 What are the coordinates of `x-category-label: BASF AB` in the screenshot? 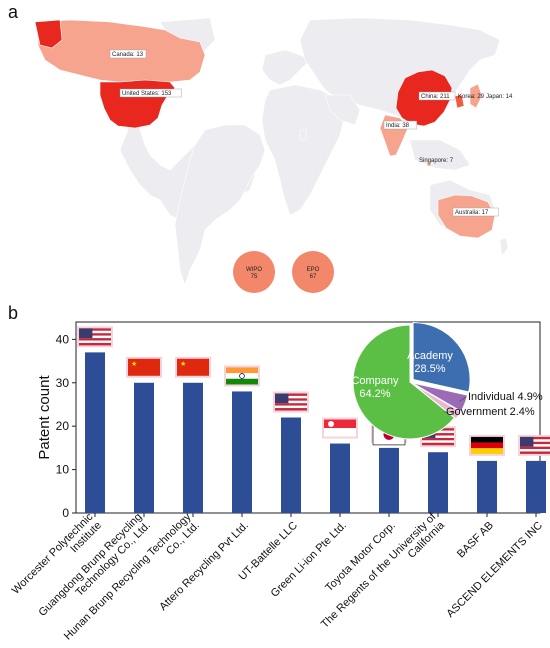 It's located at (475, 539).